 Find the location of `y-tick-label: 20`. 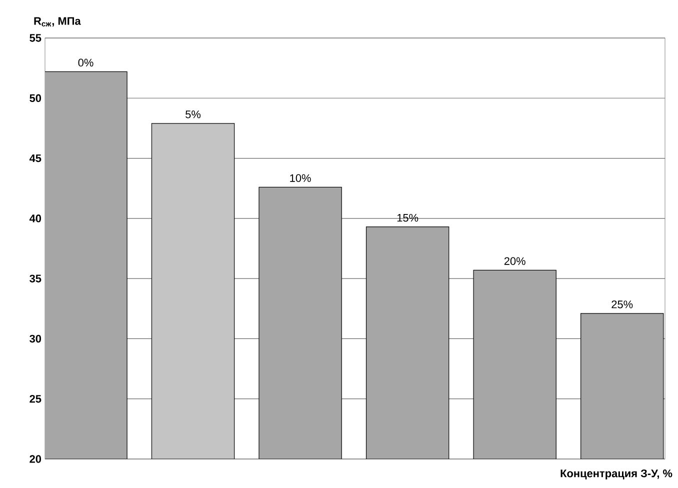

y-tick-label: 20 is located at coordinates (36, 459).